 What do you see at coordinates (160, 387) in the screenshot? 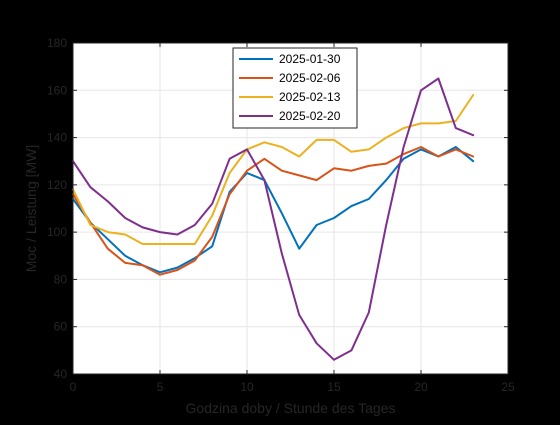
I see `x-tick-label: 5` at bounding box center [160, 387].